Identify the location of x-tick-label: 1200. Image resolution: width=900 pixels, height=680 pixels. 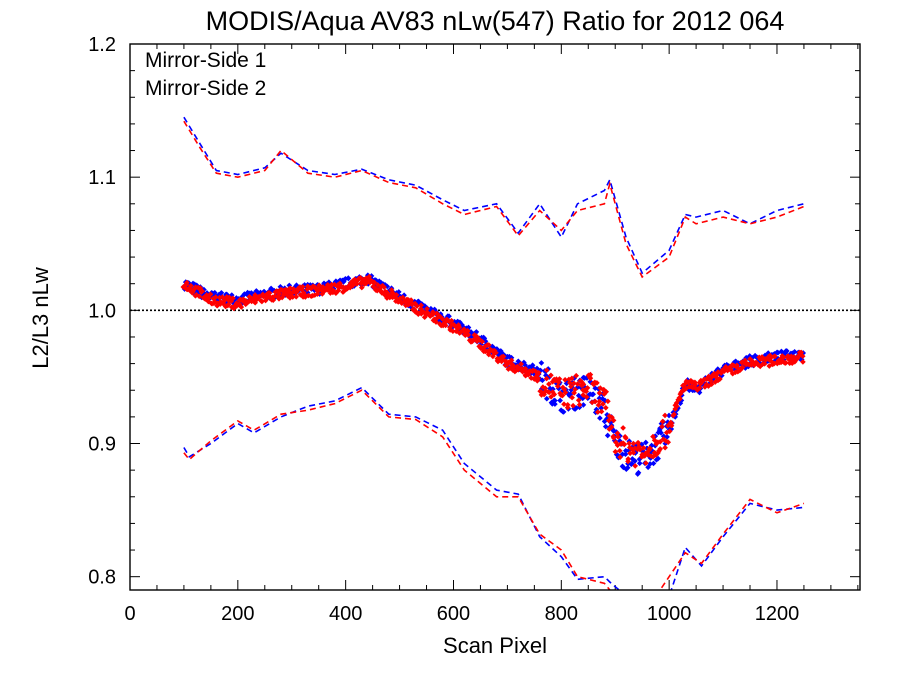
(777, 614).